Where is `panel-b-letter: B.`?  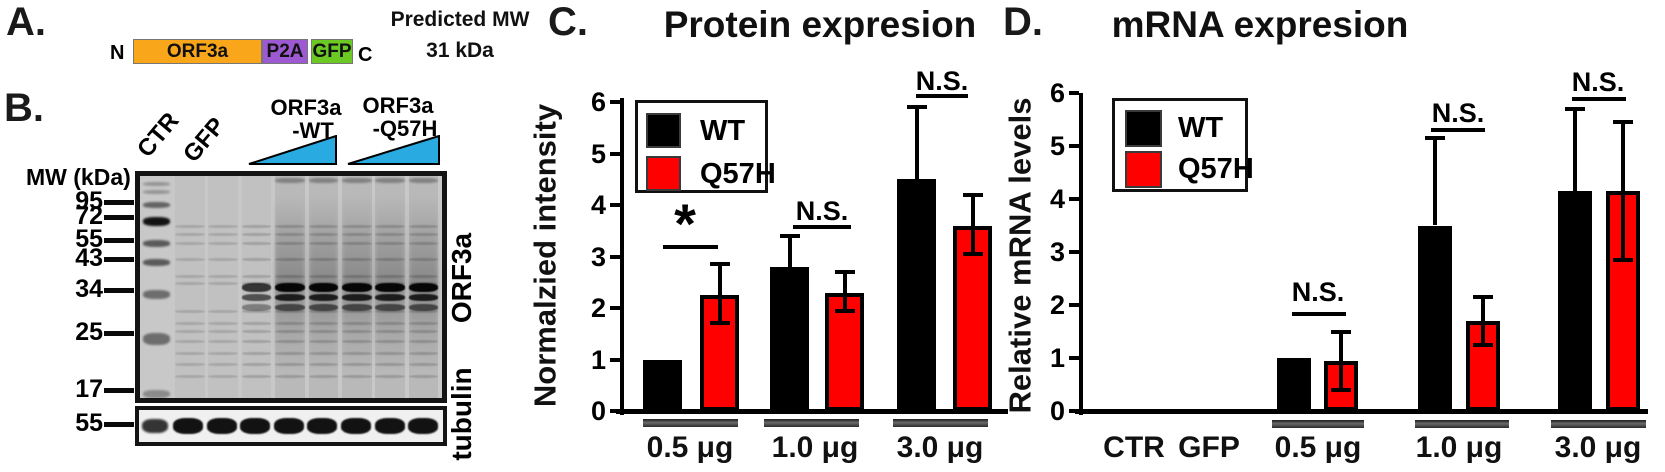 panel-b-letter: B. is located at coordinates (24, 108).